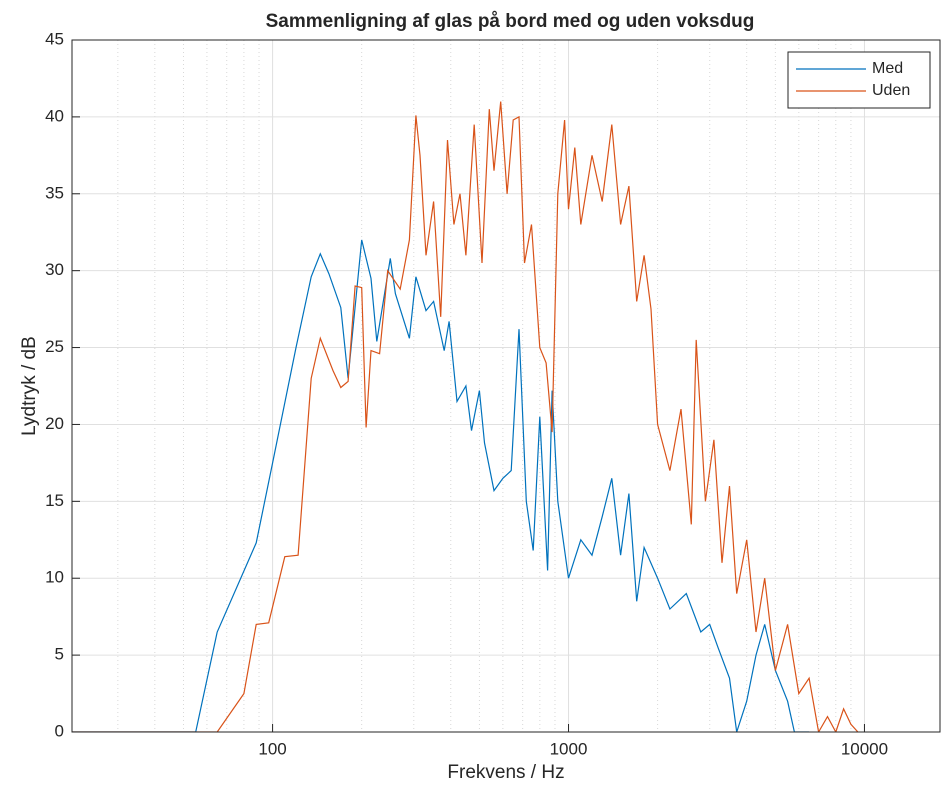  Describe the element at coordinates (859, 80) in the screenshot. I see `legend-box` at that location.